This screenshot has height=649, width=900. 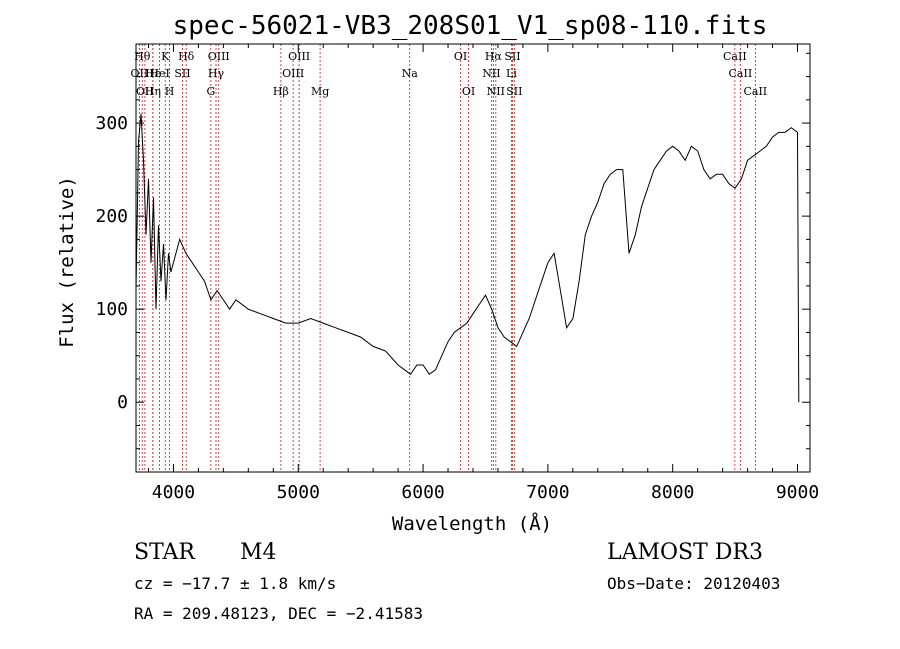 I want to click on y-tick-label-0: 0, so click(x=122, y=402).